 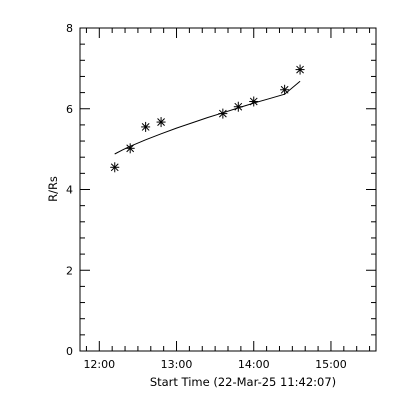 What do you see at coordinates (69, 270) in the screenshot?
I see `y-tick-label: 2` at bounding box center [69, 270].